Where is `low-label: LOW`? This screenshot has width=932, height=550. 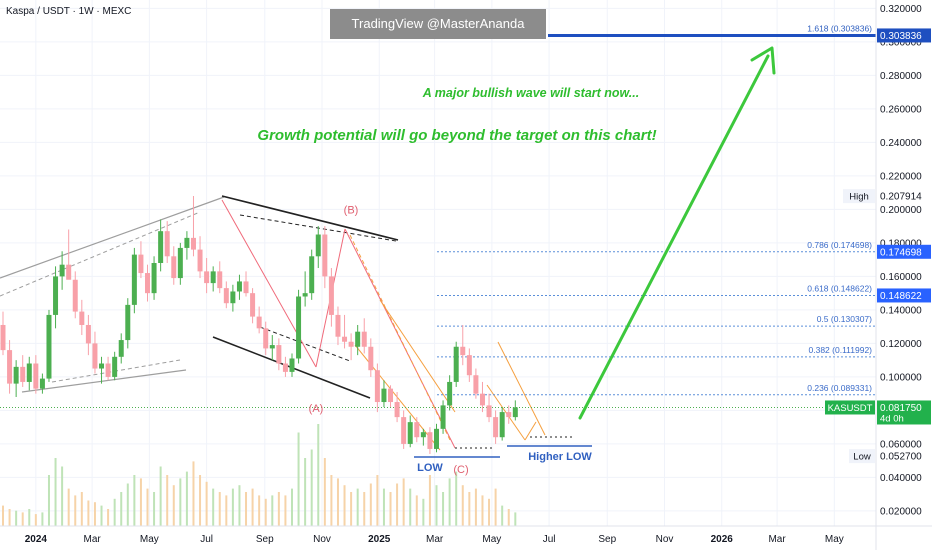
low-label: LOW is located at coordinates (430, 468).